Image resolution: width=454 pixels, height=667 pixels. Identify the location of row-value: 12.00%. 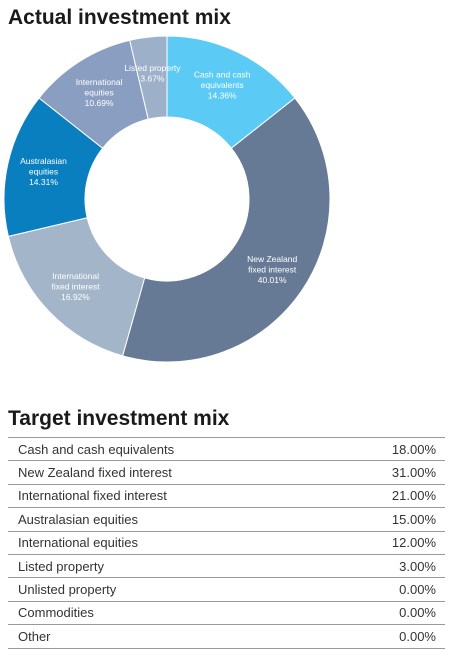
(387, 543).